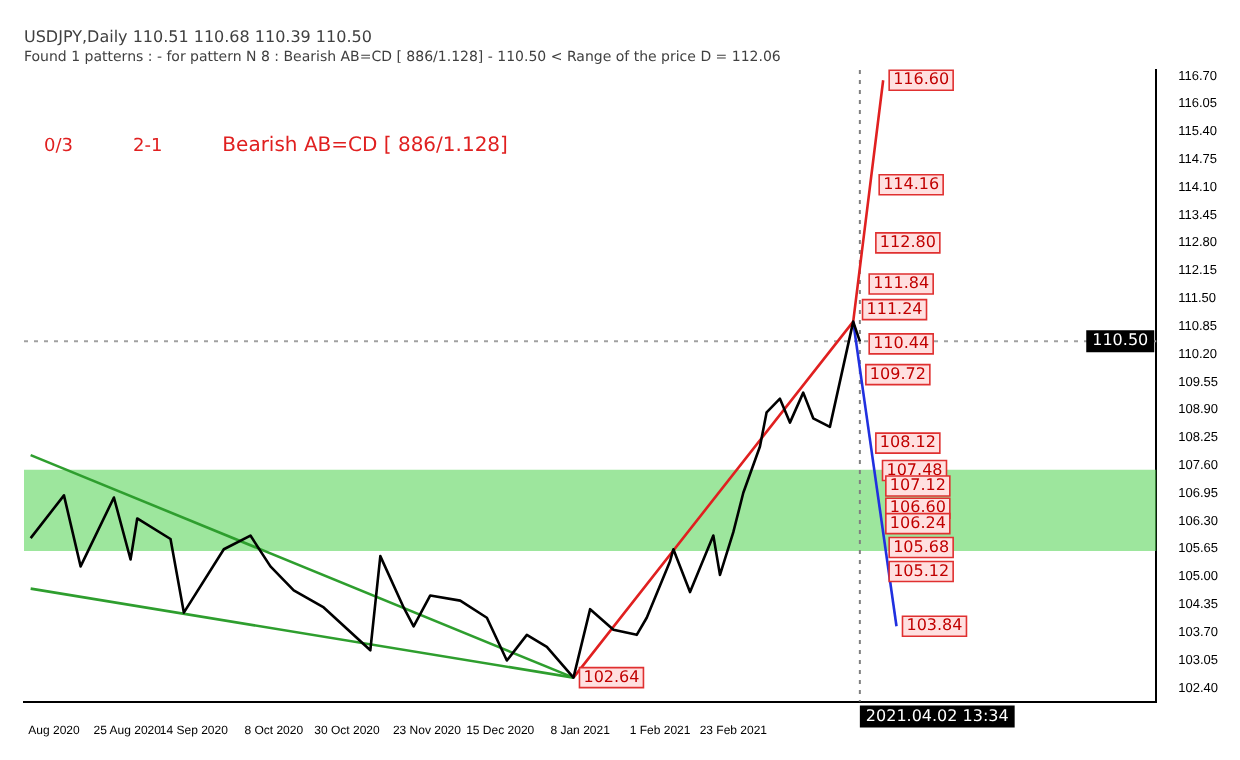  What do you see at coordinates (921, 79) in the screenshot?
I see `annotation: 116.60` at bounding box center [921, 79].